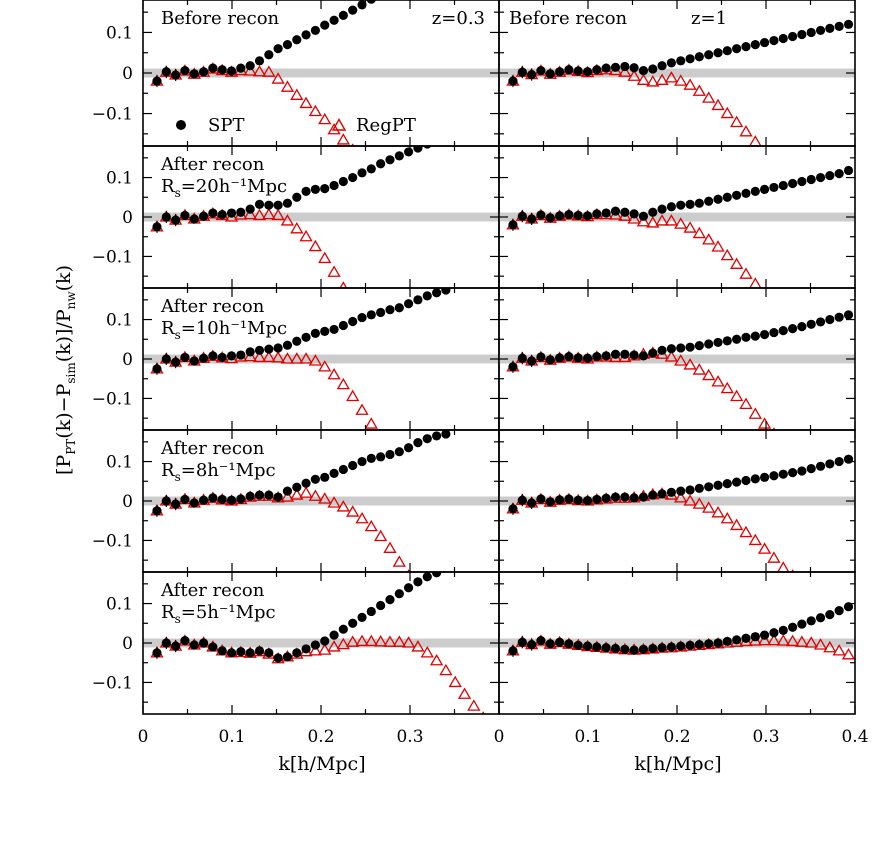  What do you see at coordinates (224, 188) in the screenshot?
I see `smoothing-scale-label: Rs=20h⁻¹Mpc` at bounding box center [224, 188].